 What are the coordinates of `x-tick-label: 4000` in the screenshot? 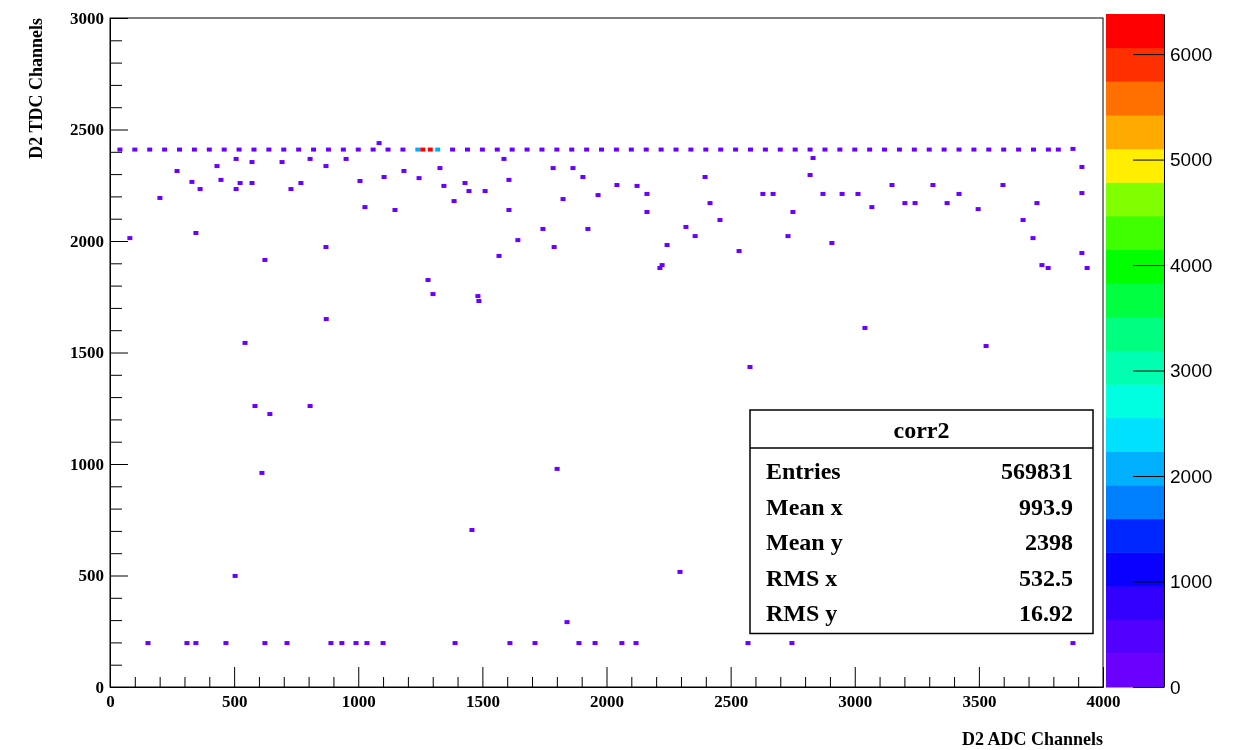 It's located at (1103, 702).